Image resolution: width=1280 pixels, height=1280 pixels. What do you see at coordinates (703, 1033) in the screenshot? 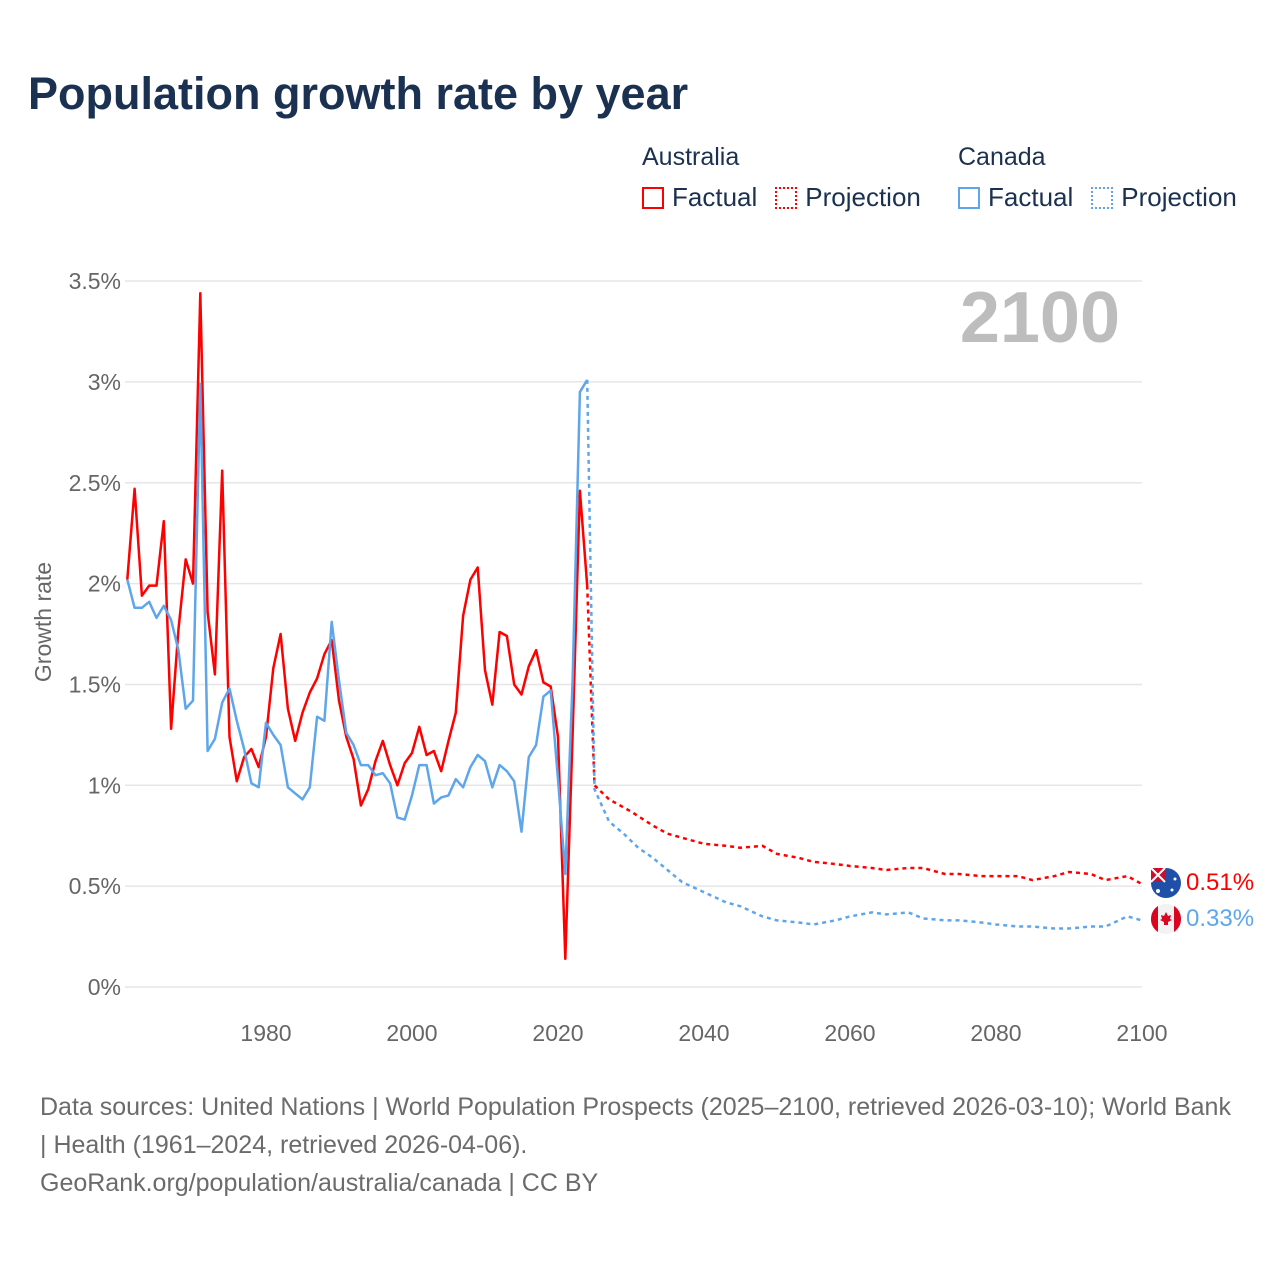
I see `x-tick-label: 2040` at bounding box center [703, 1033].